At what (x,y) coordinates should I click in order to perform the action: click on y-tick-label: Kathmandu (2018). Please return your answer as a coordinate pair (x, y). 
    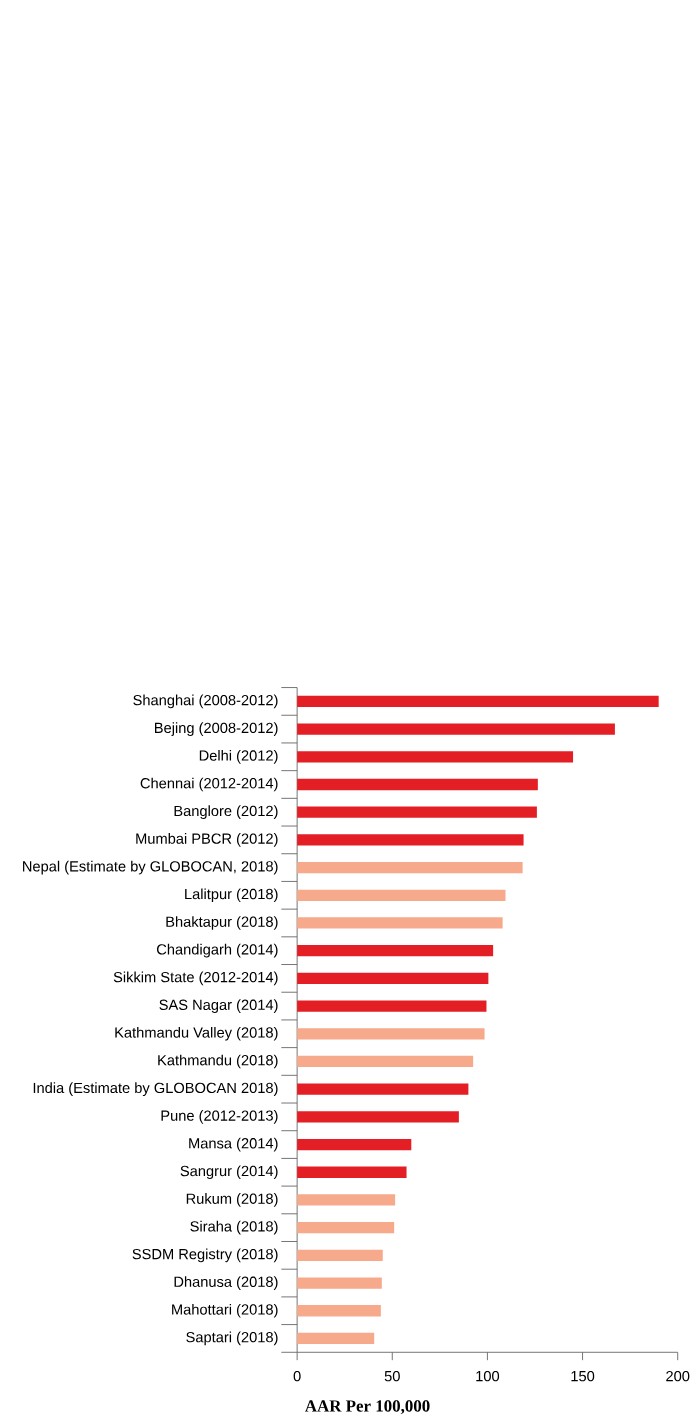
    Looking at the image, I should click on (218, 1061).